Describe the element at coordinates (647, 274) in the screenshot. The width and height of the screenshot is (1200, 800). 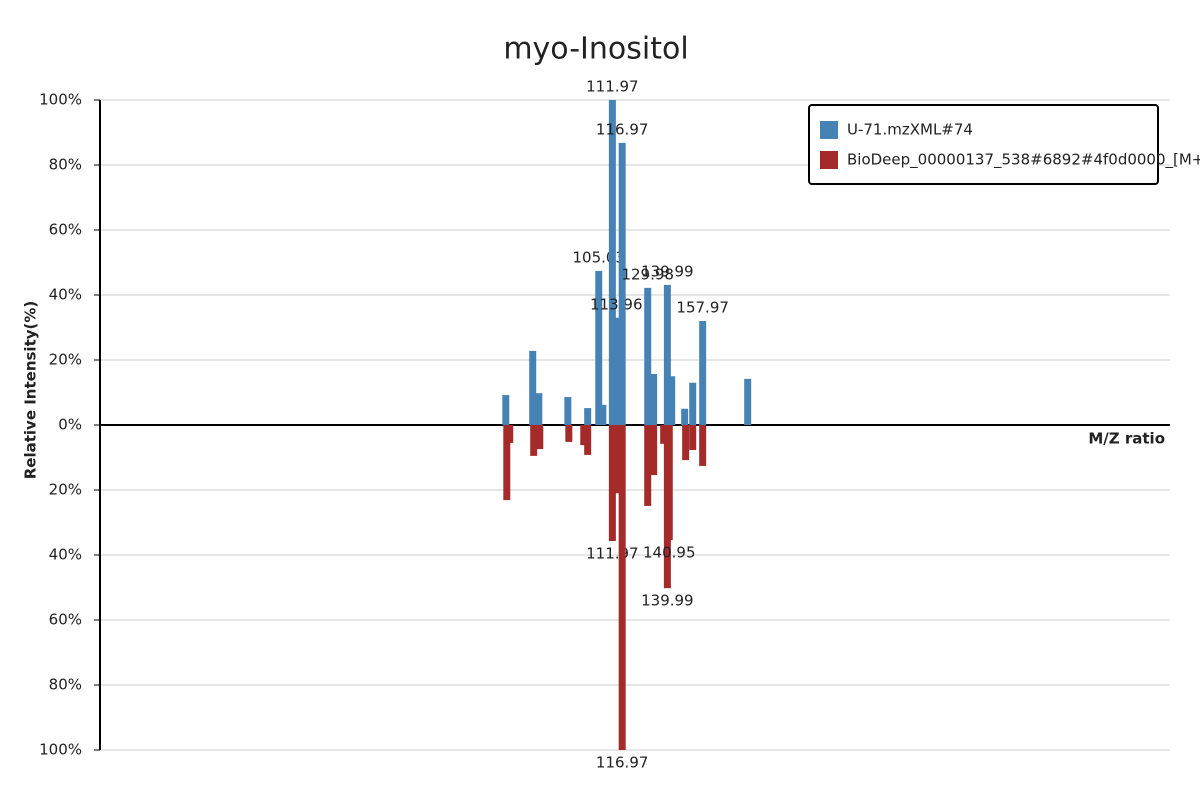
I see `peak-label: 129.98` at that location.